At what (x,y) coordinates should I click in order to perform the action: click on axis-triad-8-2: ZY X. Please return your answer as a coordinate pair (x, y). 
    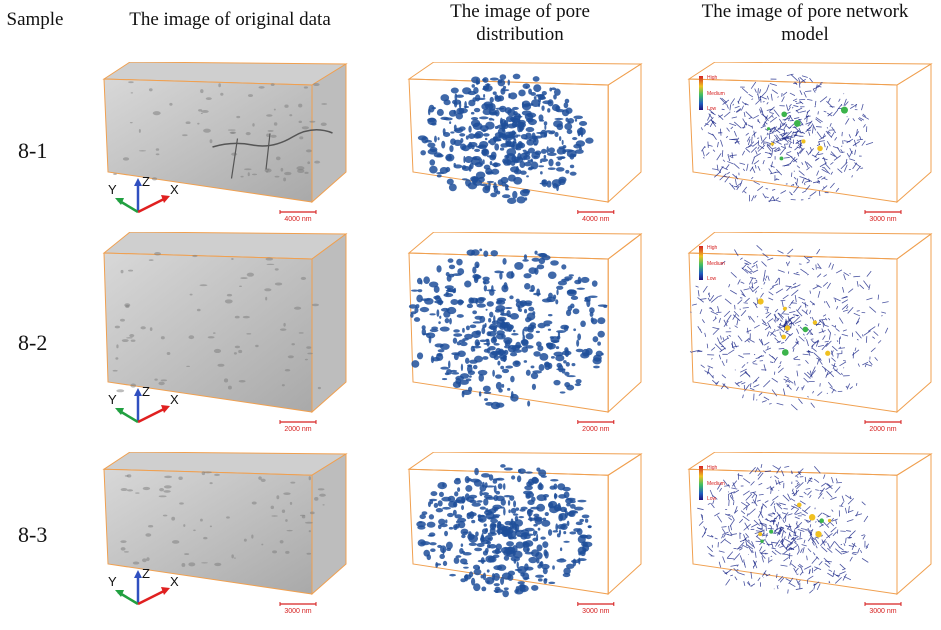
    Looking at the image, I should click on (143, 404).